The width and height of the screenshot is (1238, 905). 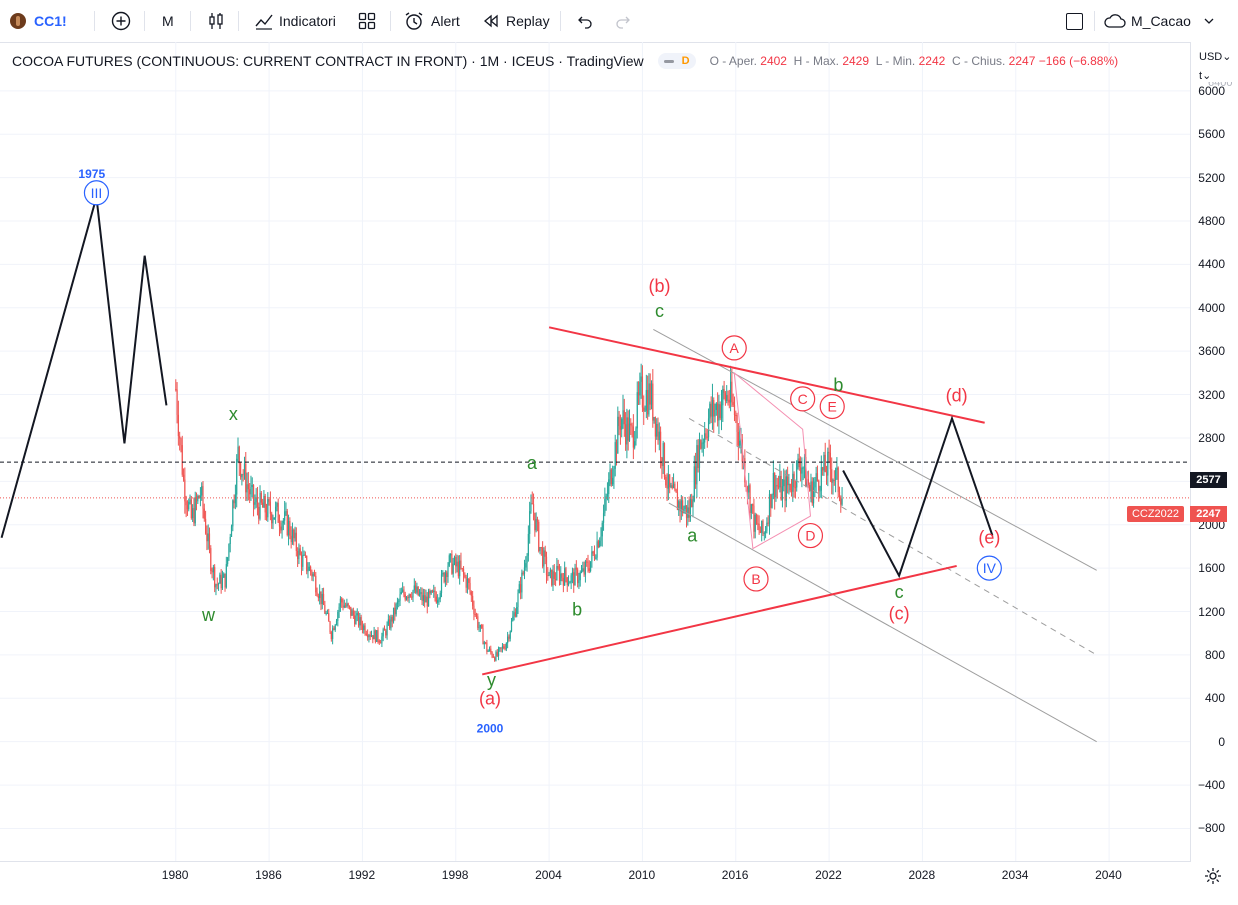 I want to click on alert-button: Alert, so click(x=431, y=21).